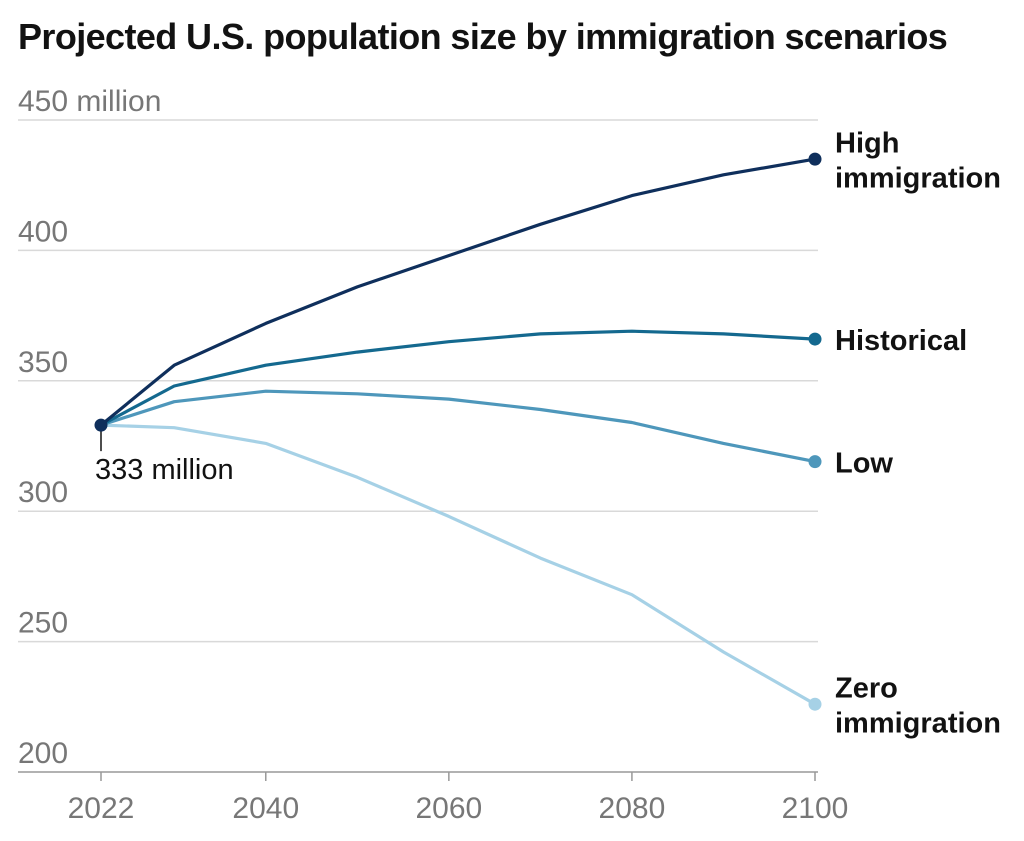 The image size is (1024, 841). I want to click on x-tick-label: 2022, so click(101, 808).